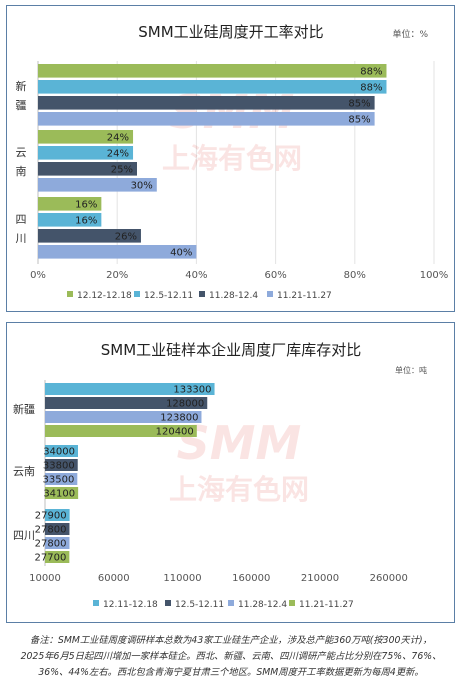 The image size is (461, 686). I want to click on data-label: 123800, so click(179, 418).